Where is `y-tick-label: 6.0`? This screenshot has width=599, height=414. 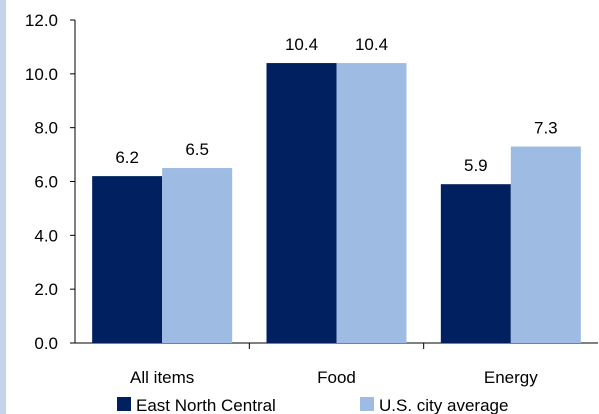 y-tick-label: 6.0 is located at coordinates (46, 182).